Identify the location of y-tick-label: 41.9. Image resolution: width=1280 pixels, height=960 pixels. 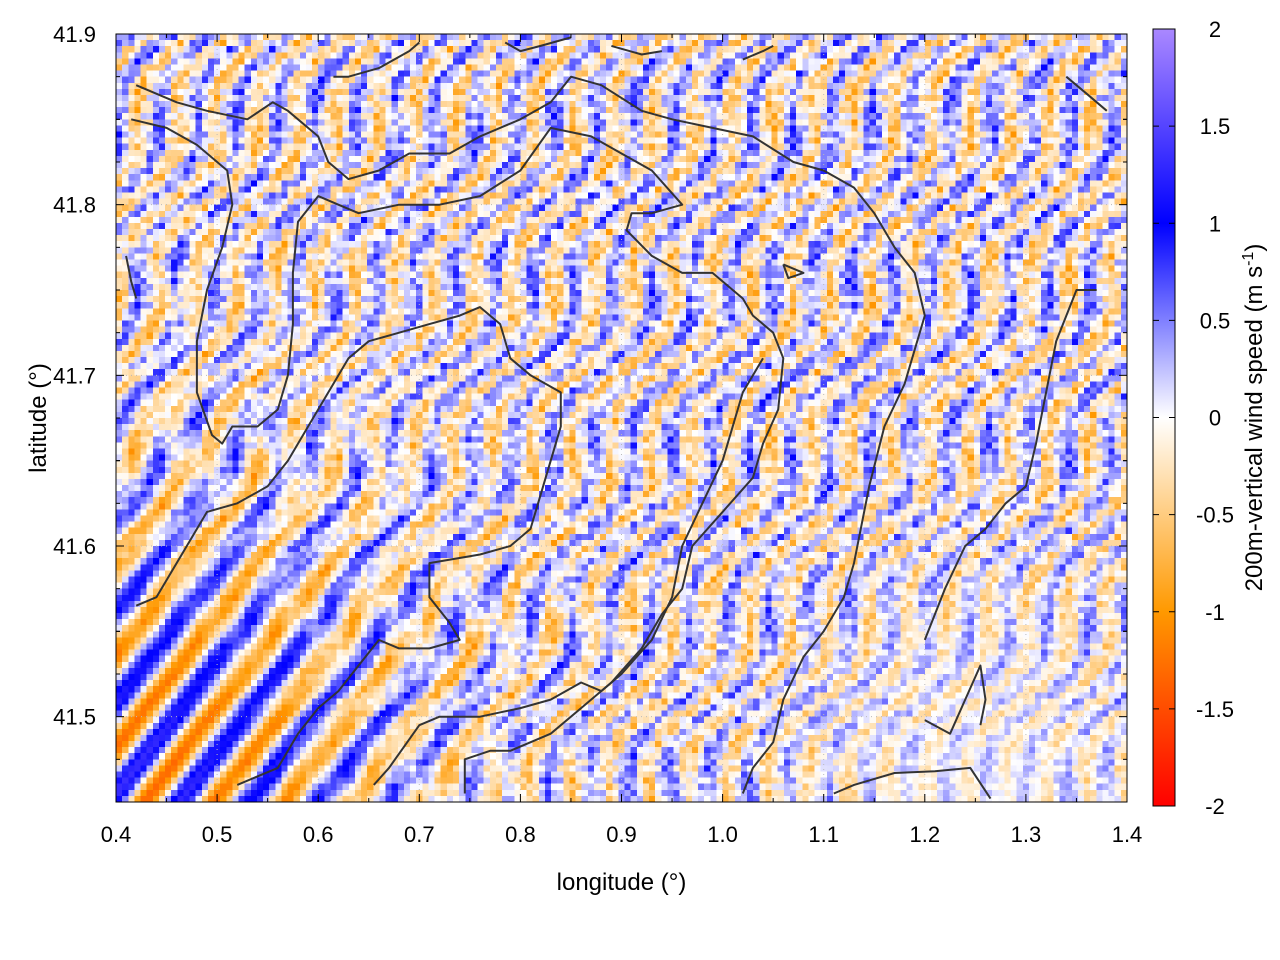
(74, 34).